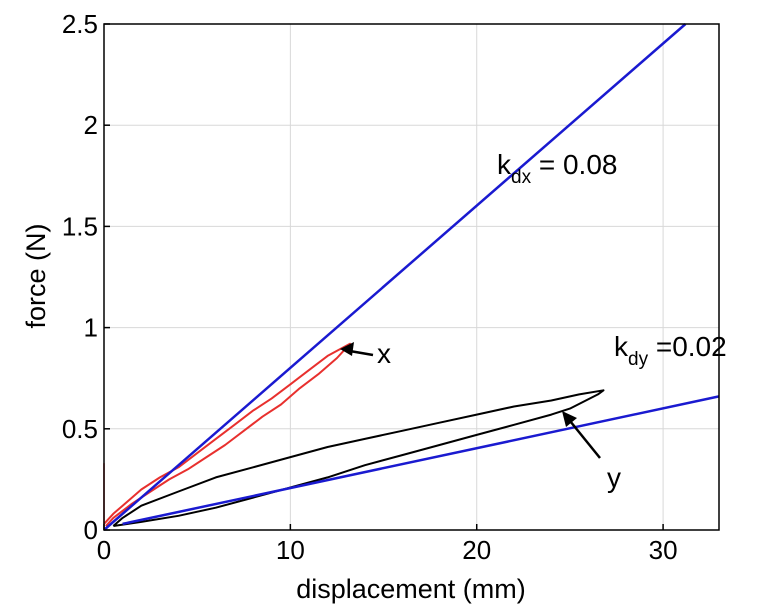 Image resolution: width=763 pixels, height=610 pixels. I want to click on annotation-kdy-rest: =0.02, so click(687, 346).